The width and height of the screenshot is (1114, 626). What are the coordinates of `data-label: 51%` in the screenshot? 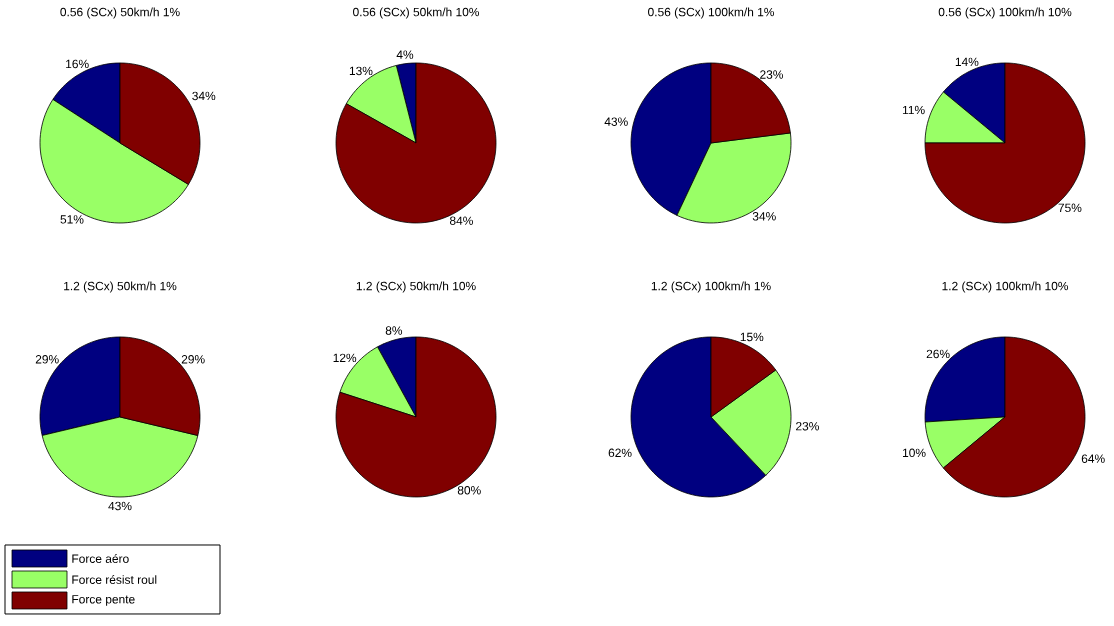 It's located at (72, 219).